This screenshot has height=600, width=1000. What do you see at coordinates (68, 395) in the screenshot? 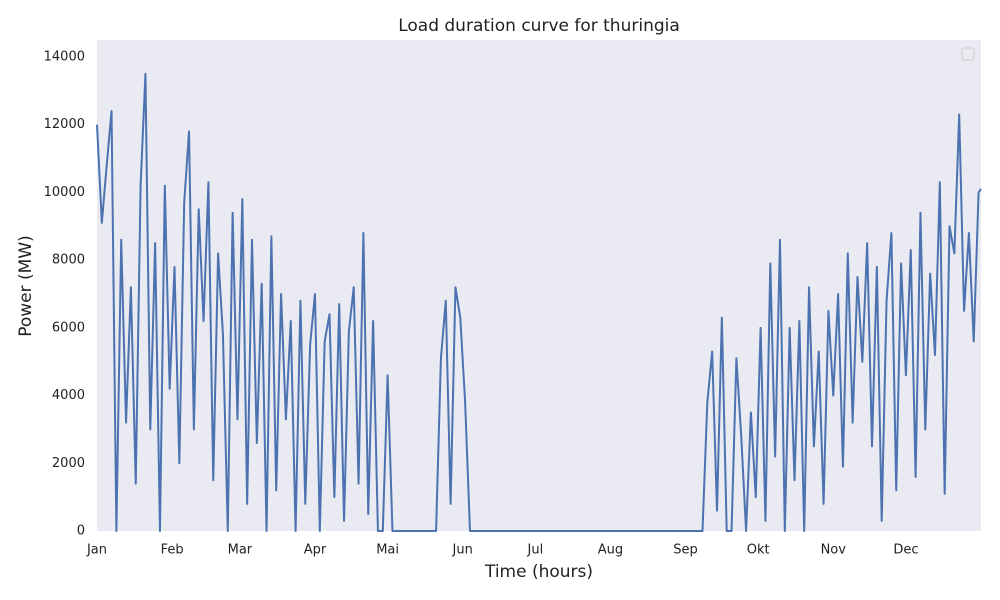
I see `y-tick-label: 4000` at bounding box center [68, 395].